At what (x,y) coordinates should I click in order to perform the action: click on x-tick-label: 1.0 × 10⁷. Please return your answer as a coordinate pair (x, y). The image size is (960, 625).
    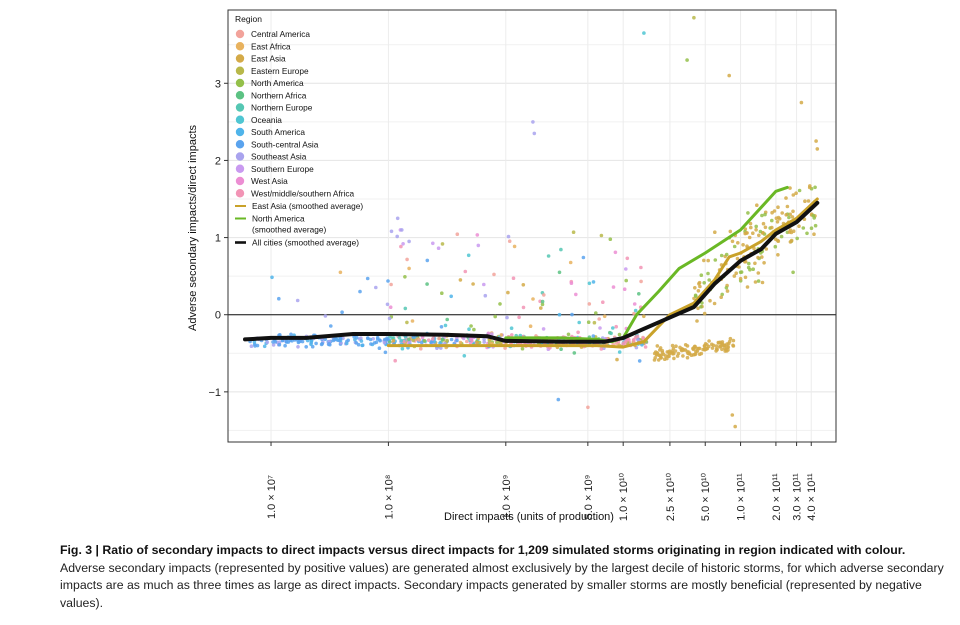
    Looking at the image, I should click on (272, 497).